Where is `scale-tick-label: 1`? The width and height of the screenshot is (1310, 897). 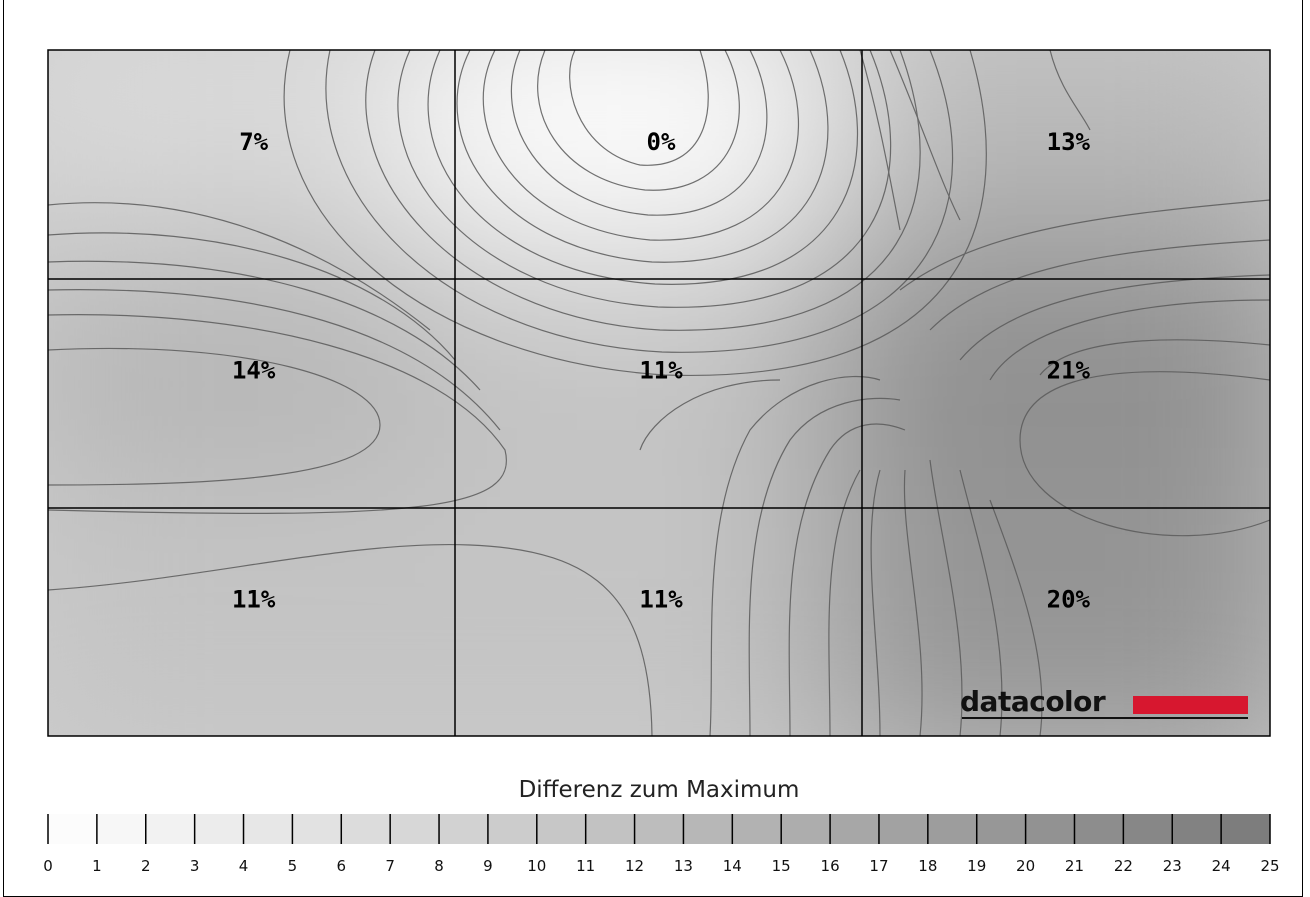 scale-tick-label: 1 is located at coordinates (97, 866).